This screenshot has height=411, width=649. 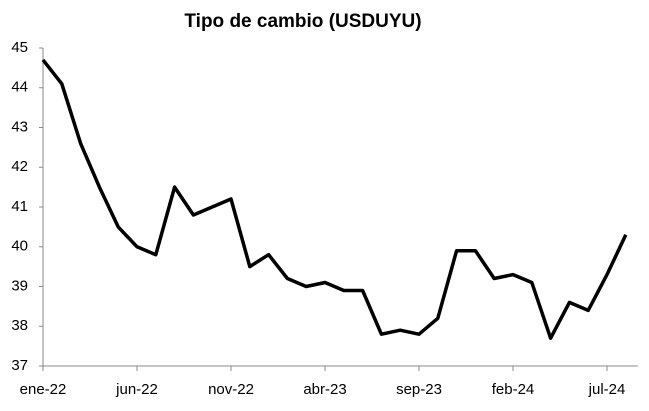 What do you see at coordinates (19, 47) in the screenshot?
I see `y-tick-label: 45` at bounding box center [19, 47].